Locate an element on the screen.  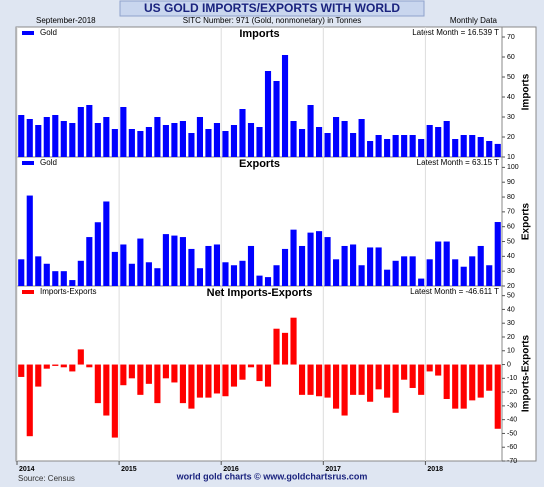
annotation: Latest Month = 16.539 T is located at coordinates (455, 32).